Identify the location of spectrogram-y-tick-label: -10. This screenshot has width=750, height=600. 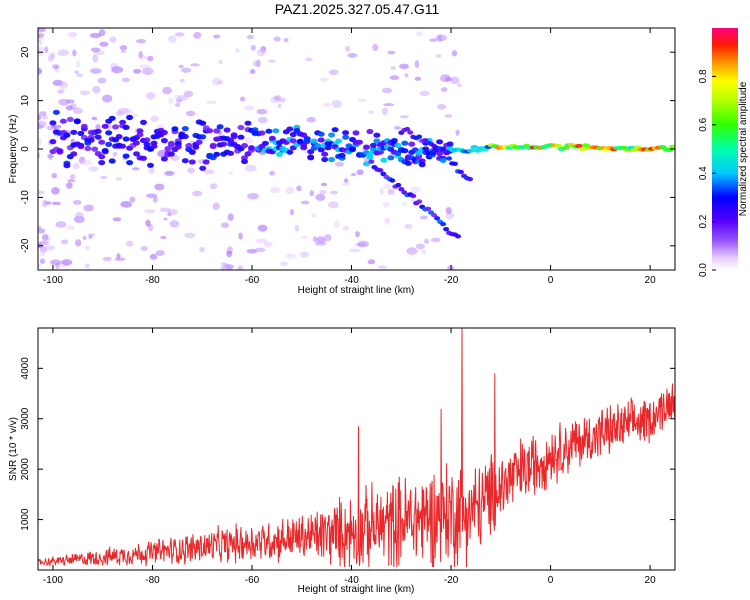
(25, 197).